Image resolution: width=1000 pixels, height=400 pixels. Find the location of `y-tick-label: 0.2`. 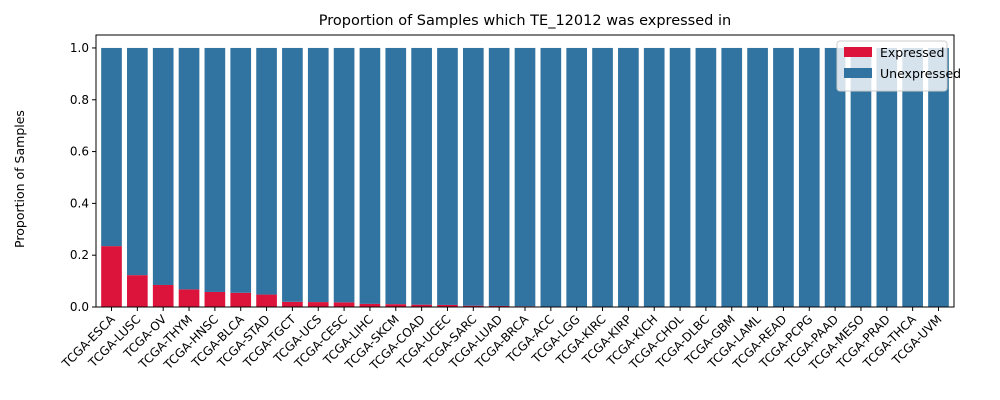

y-tick-label: 0.2 is located at coordinates (79, 255).